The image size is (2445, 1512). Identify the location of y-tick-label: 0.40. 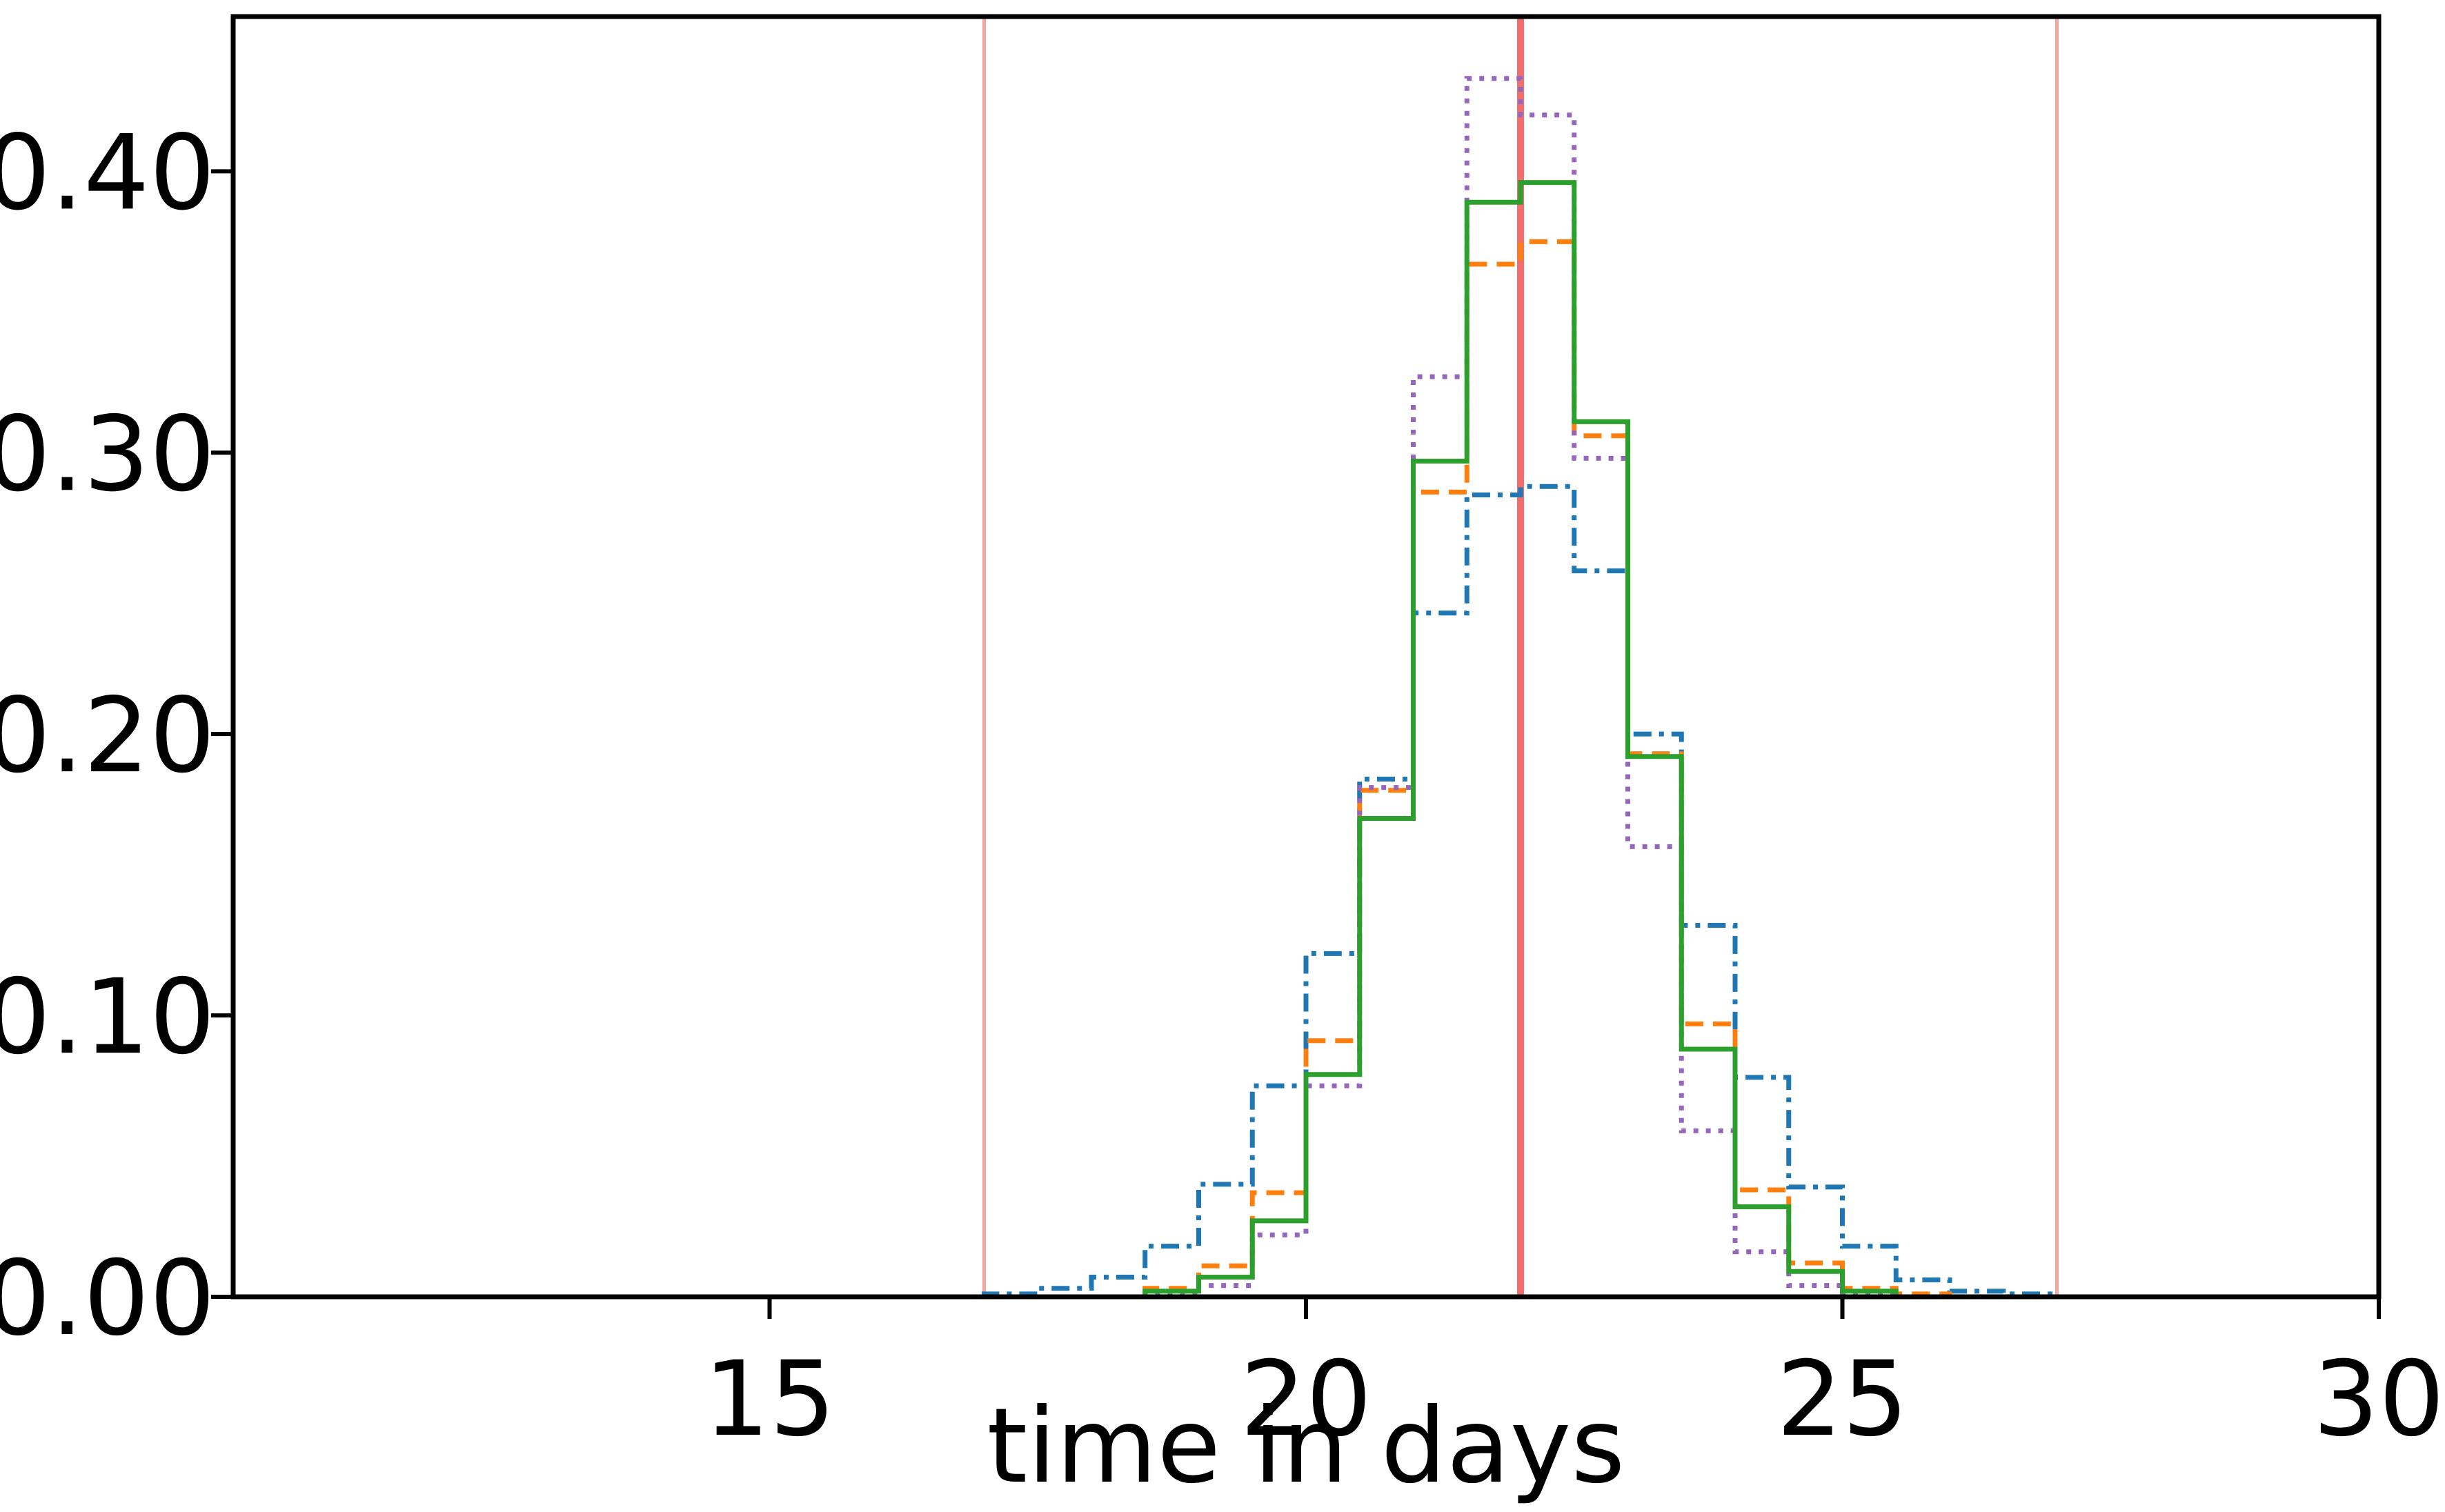
(107, 173).